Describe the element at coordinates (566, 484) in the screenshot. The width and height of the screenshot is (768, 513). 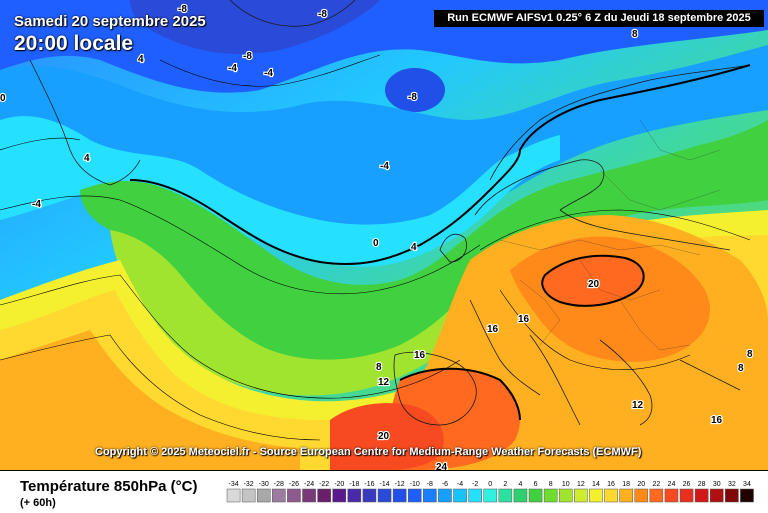
I see `legend-value-label: 10` at that location.